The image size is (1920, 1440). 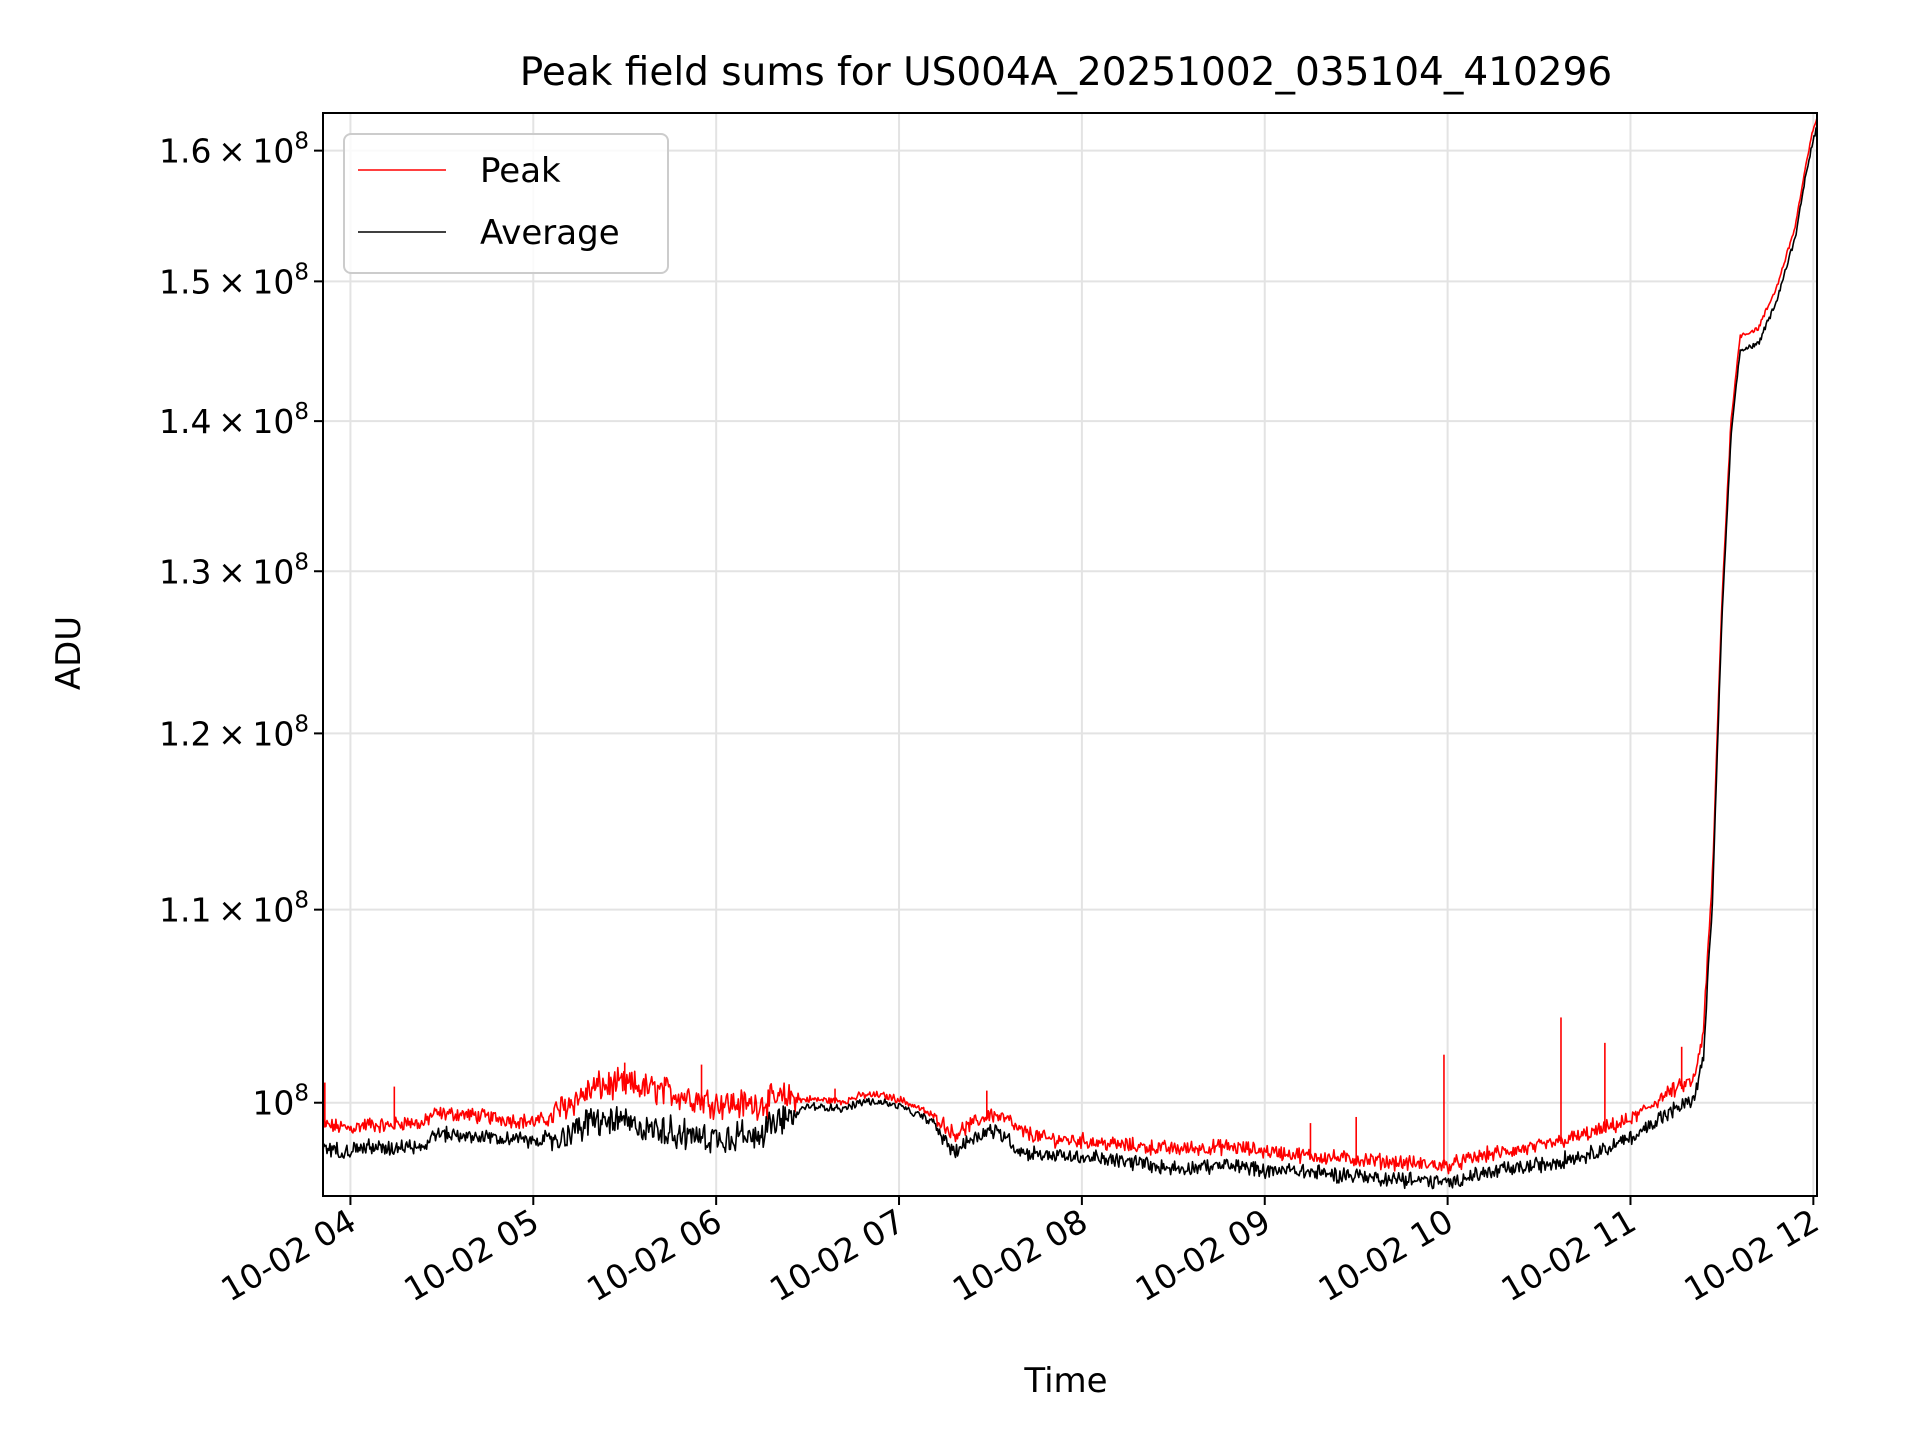 I want to click on legend-box, so click(x=506, y=203).